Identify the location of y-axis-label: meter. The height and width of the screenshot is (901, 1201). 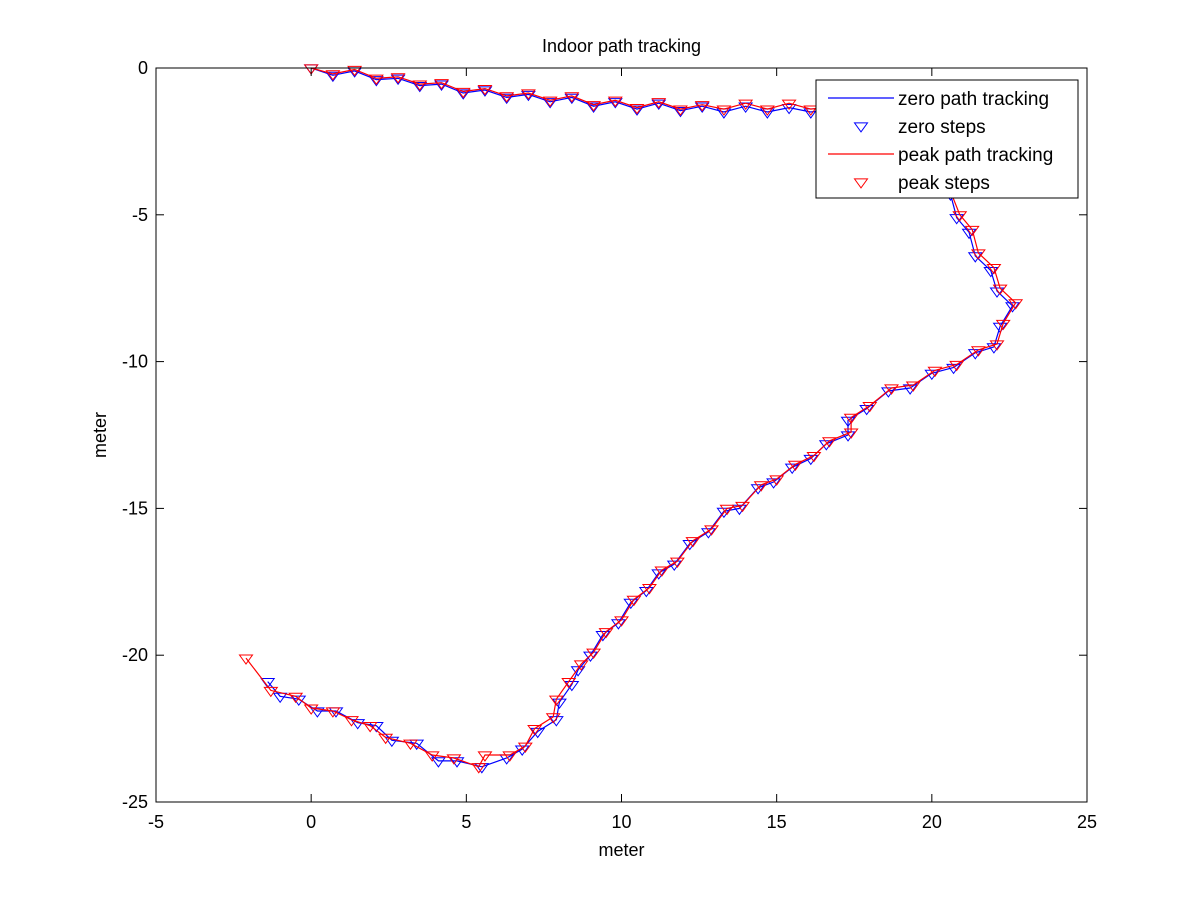
(100, 435).